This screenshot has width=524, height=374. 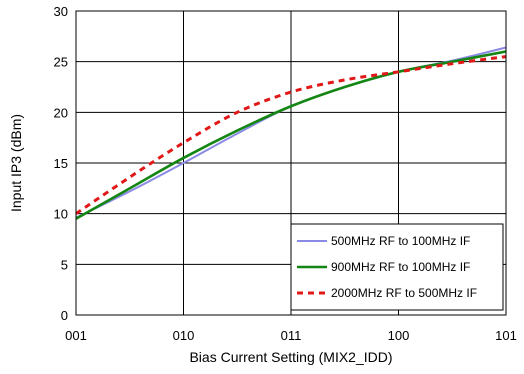 What do you see at coordinates (290, 357) in the screenshot?
I see `x-axis-label: Bias Current Setting (MIX2_IDD)` at bounding box center [290, 357].